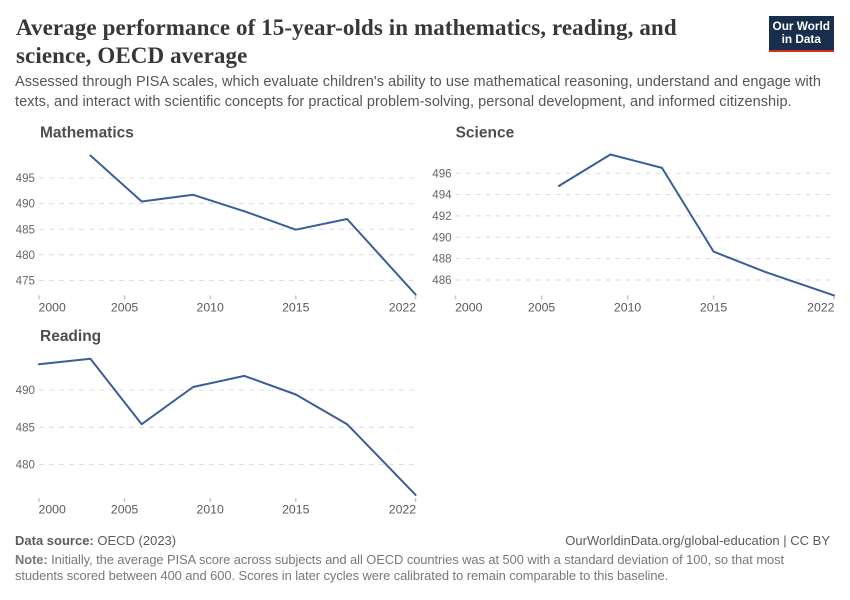  Describe the element at coordinates (442, 195) in the screenshot. I see `svg-text: 494` at that location.